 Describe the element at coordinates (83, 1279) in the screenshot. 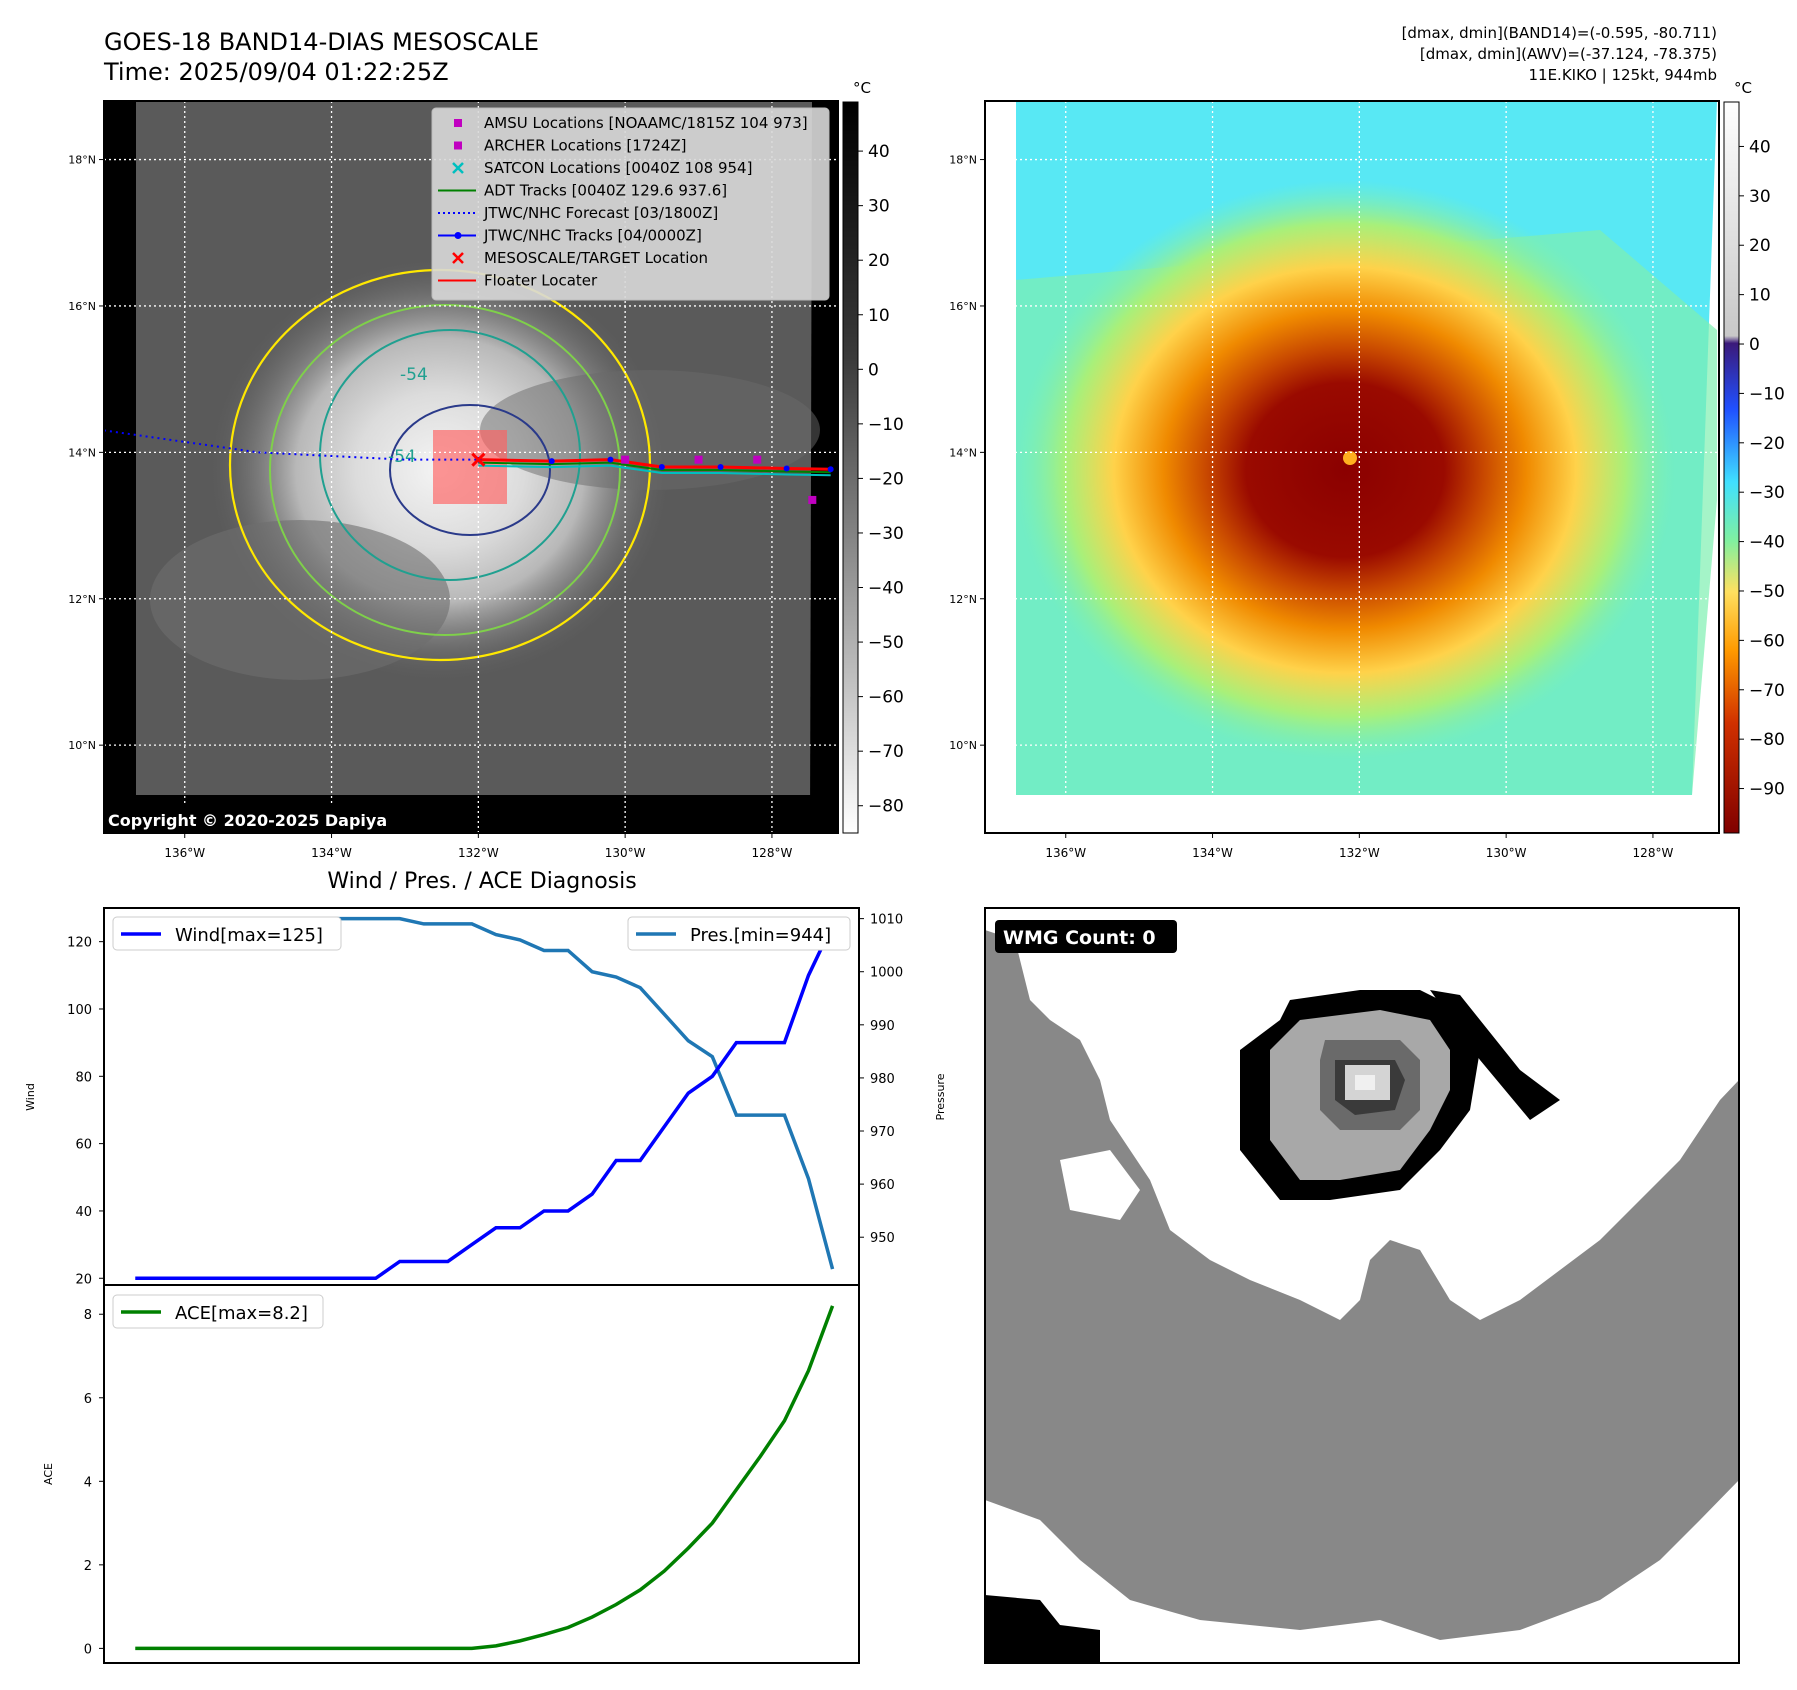

I see `wind-tick-label: 20` at that location.